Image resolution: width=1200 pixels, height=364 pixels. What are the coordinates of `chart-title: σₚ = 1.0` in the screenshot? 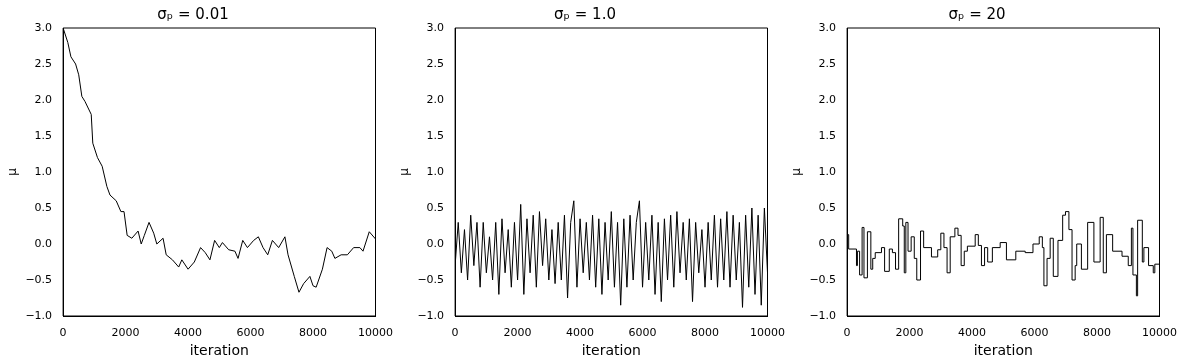 It's located at (585, 13).